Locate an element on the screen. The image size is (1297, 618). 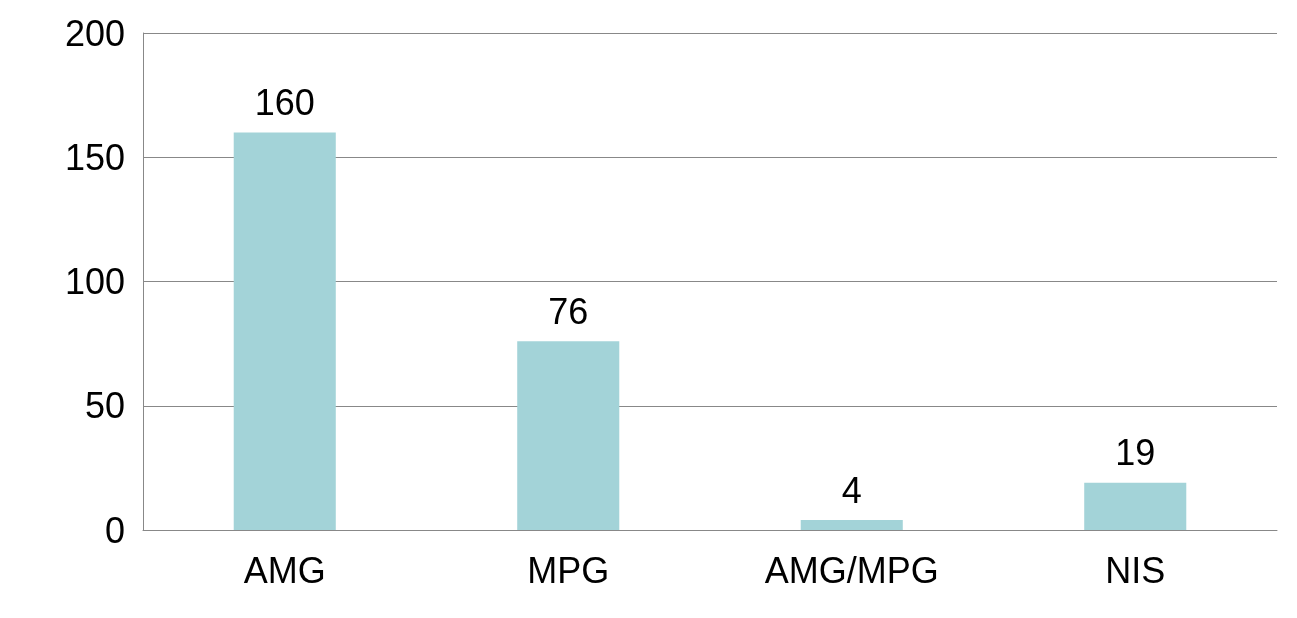
y-tick-label: 0 is located at coordinates (114, 530).